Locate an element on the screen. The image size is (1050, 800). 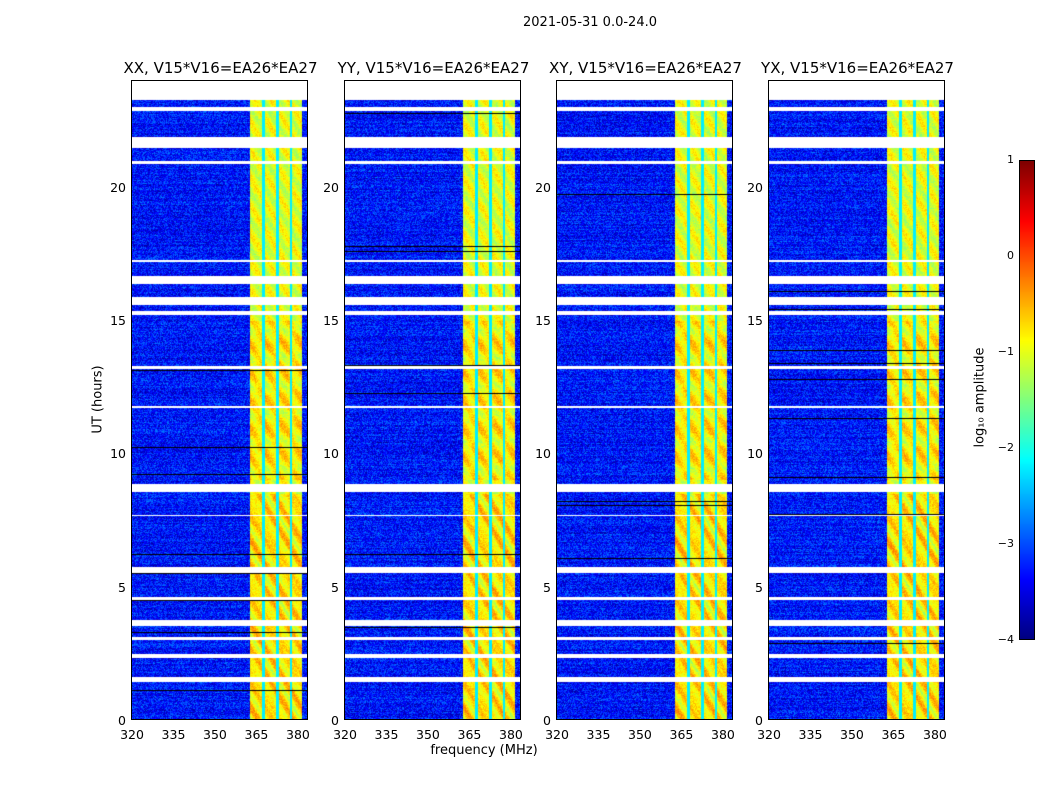
panel-title: XX, V15*V16=EA26*EA27 is located at coordinates (220, 68).